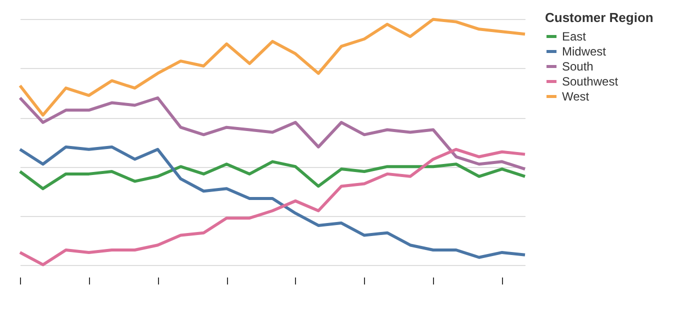  I want to click on legend-title: Customer Region, so click(599, 17).